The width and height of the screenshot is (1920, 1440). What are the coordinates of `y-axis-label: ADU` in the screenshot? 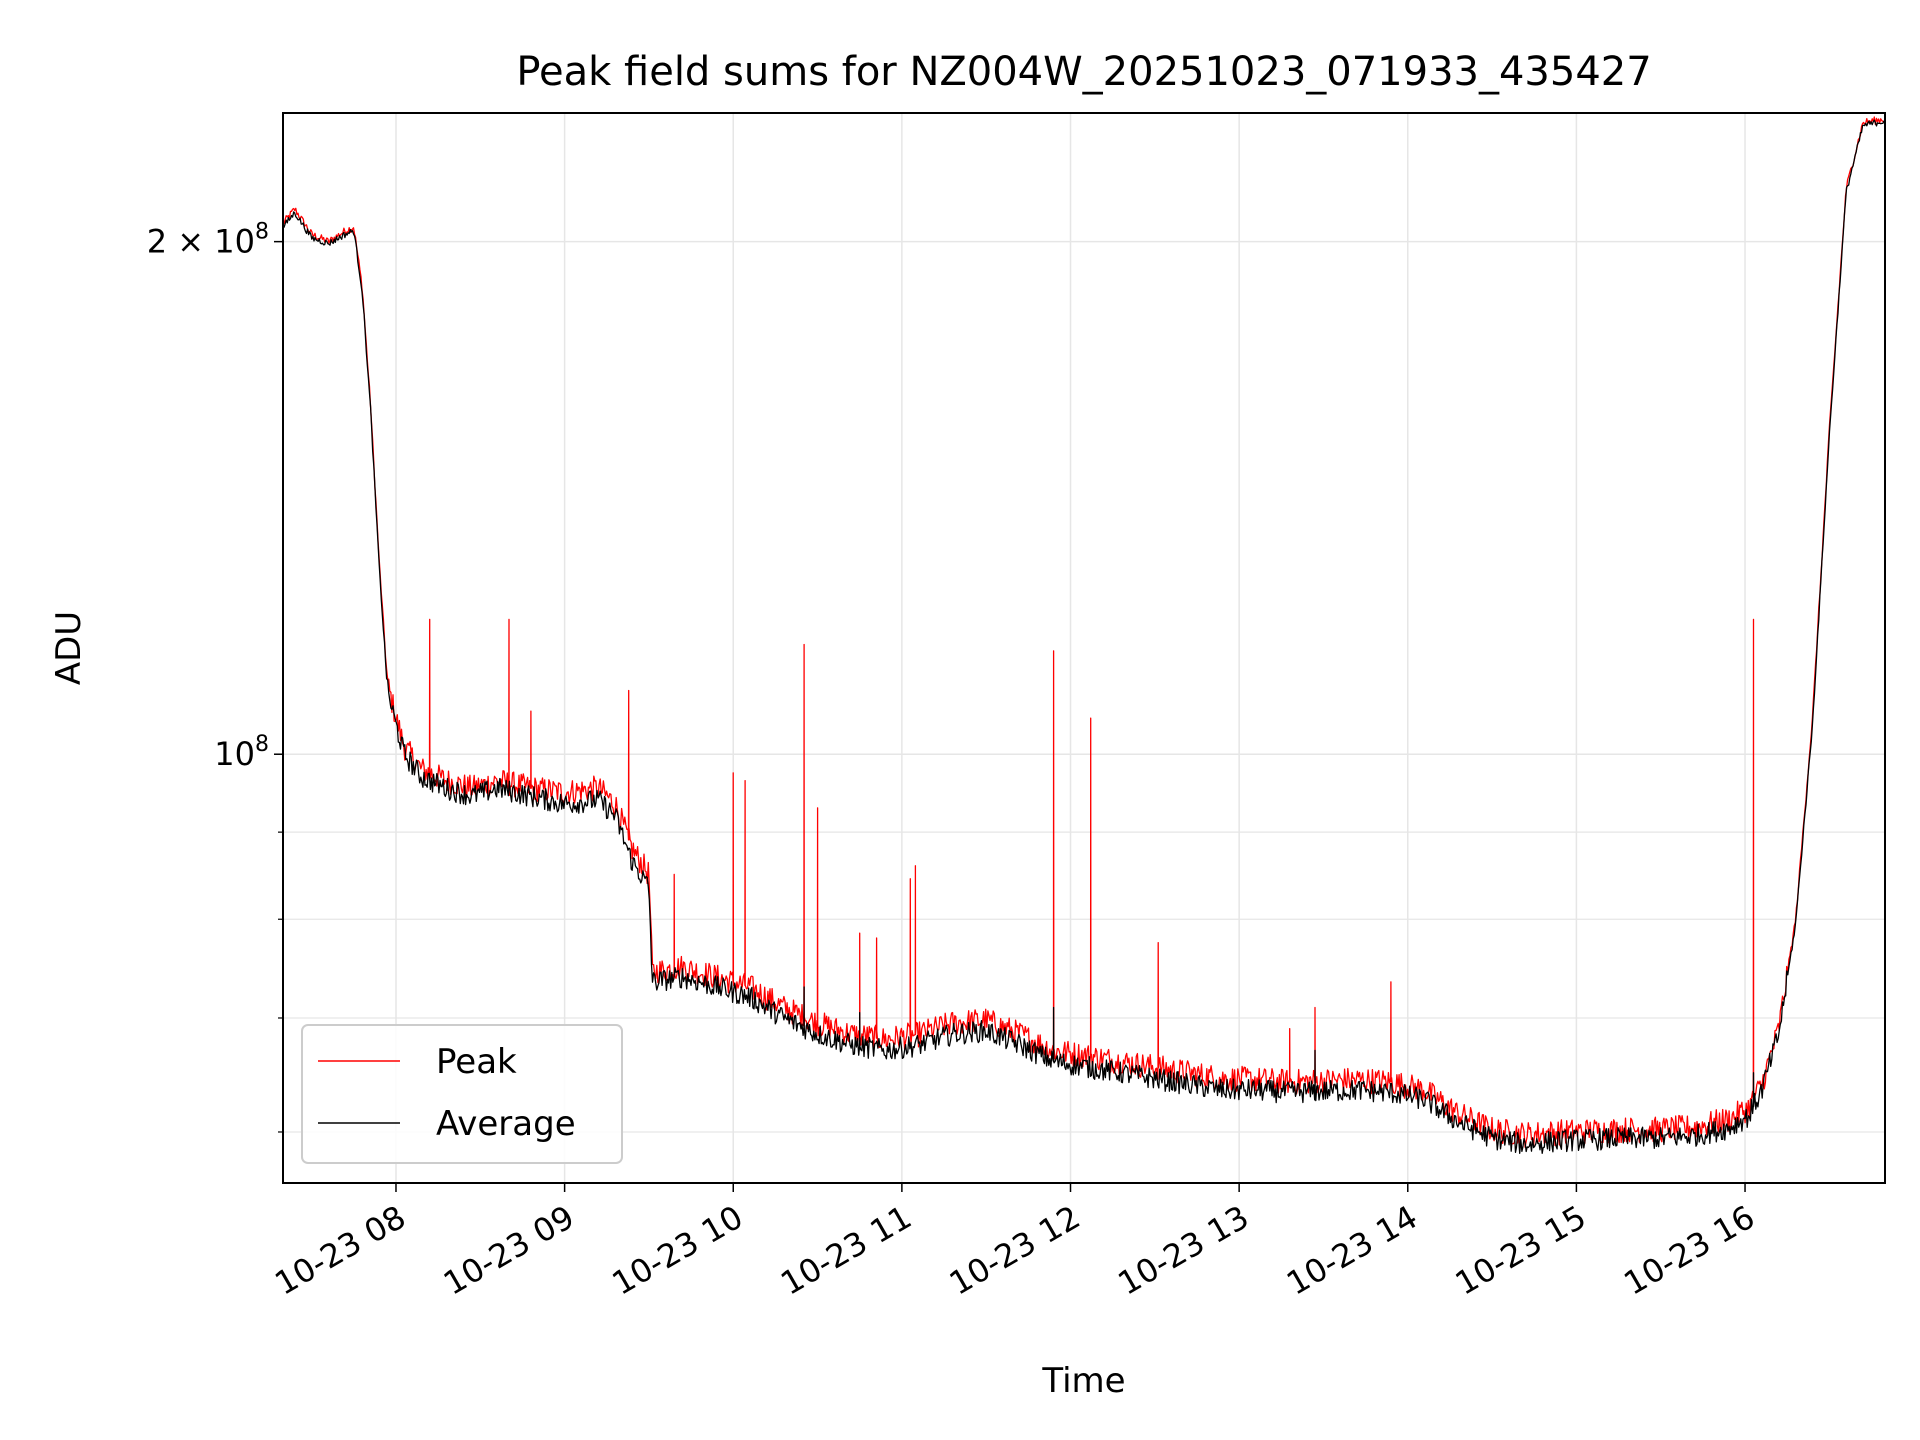 It's located at (69, 648).